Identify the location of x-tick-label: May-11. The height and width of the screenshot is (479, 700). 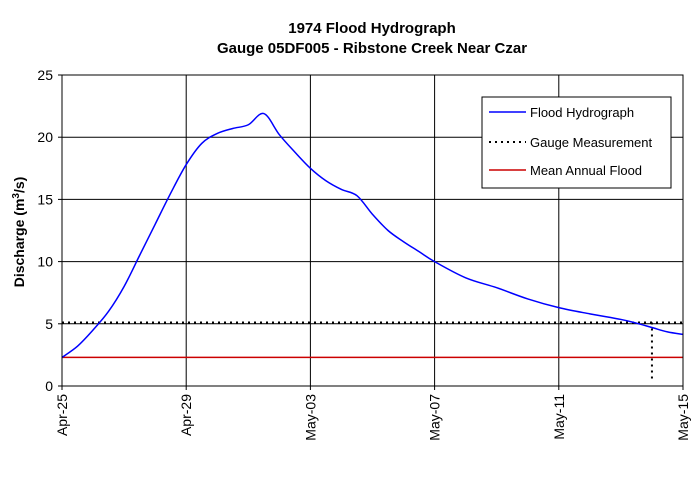
(559, 417).